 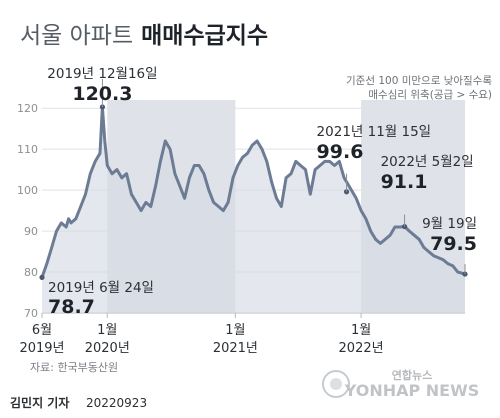 I want to click on yonhap-watermark: 연합뉴스 YONHAP NEWS, so click(x=401, y=384).